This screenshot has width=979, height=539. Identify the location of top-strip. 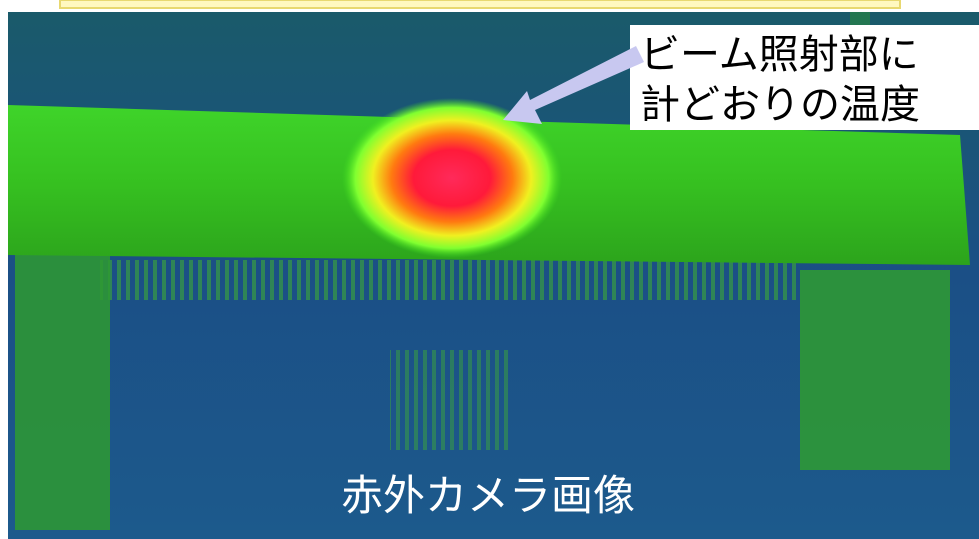
(480, 4).